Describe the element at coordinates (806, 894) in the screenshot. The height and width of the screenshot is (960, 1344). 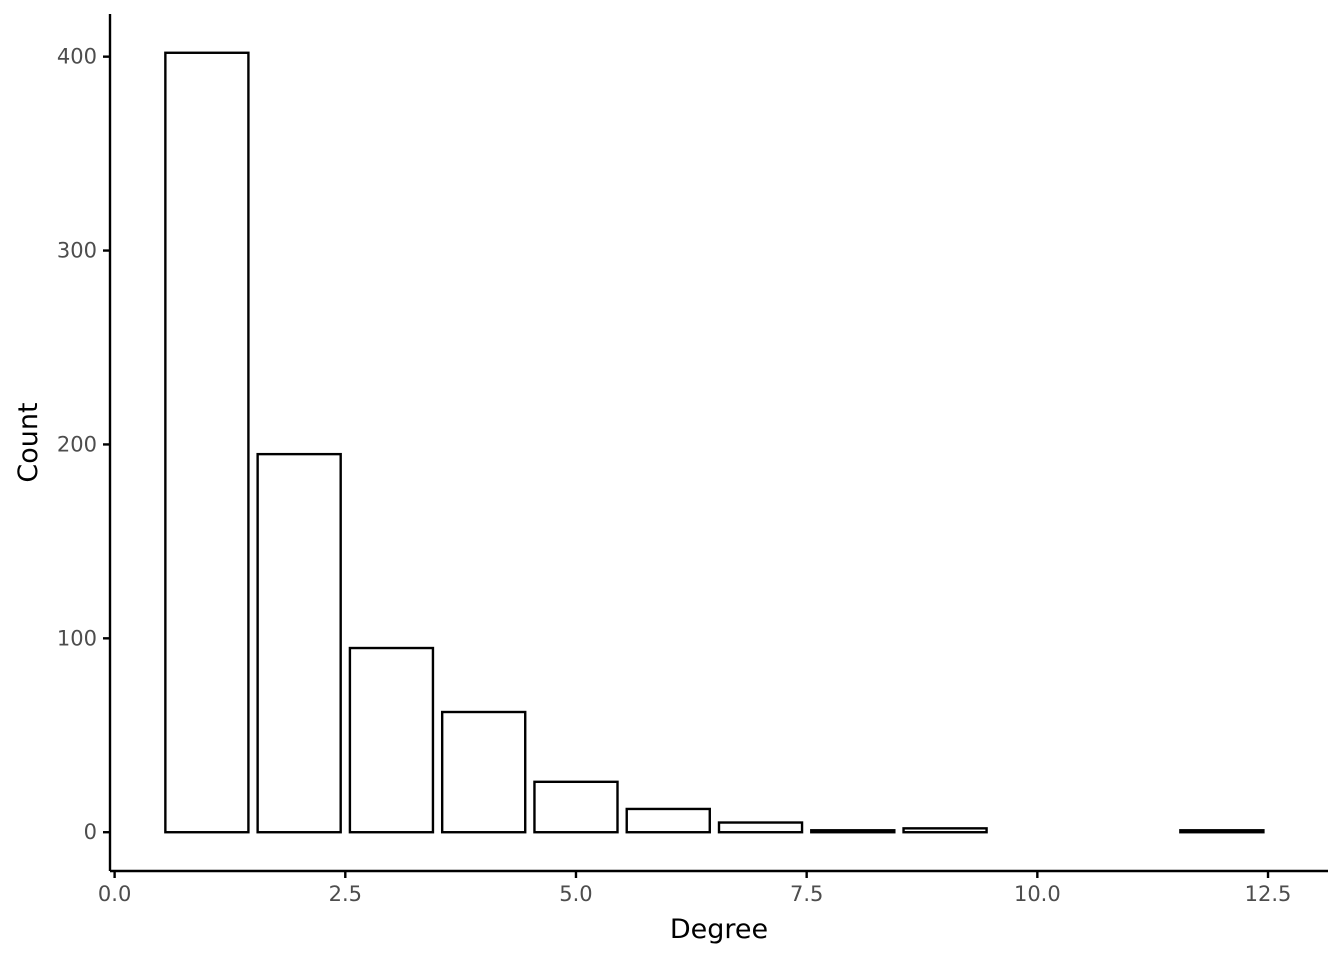
I see `x-tick-label: 7.5` at that location.